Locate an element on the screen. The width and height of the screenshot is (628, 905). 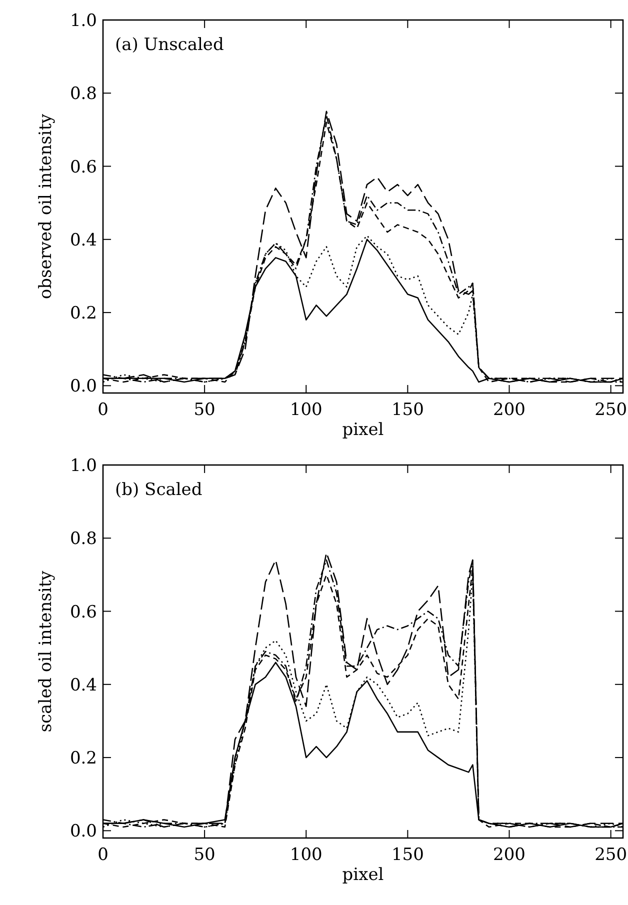
annotation: (a) Unscaled is located at coordinates (169, 45).